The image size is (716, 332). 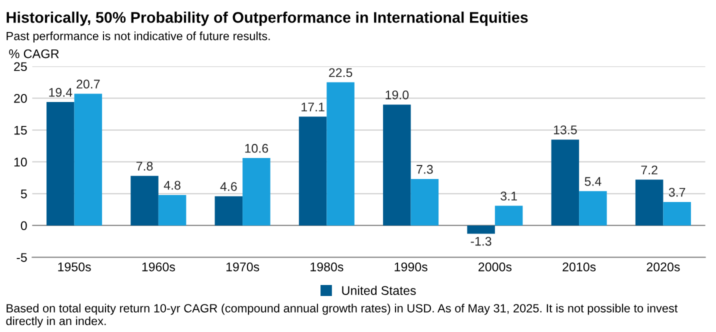 What do you see at coordinates (342, 316) in the screenshot?
I see `text: Based on total equity return 10-yr CAGR (compound annual growth rates) in USD. As of May 31, 2025. It is not possible to invest directly in an index.` at bounding box center [342, 316].